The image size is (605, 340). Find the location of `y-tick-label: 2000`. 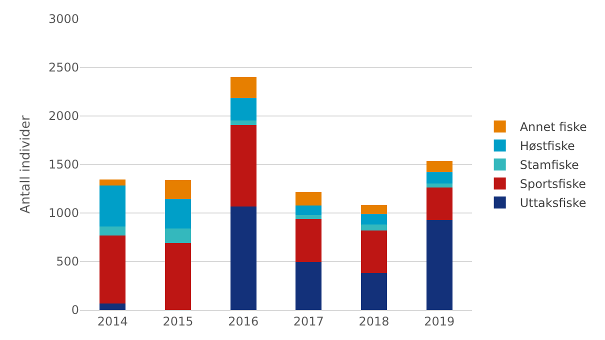

y-tick-label: 2000 is located at coordinates (63, 116).